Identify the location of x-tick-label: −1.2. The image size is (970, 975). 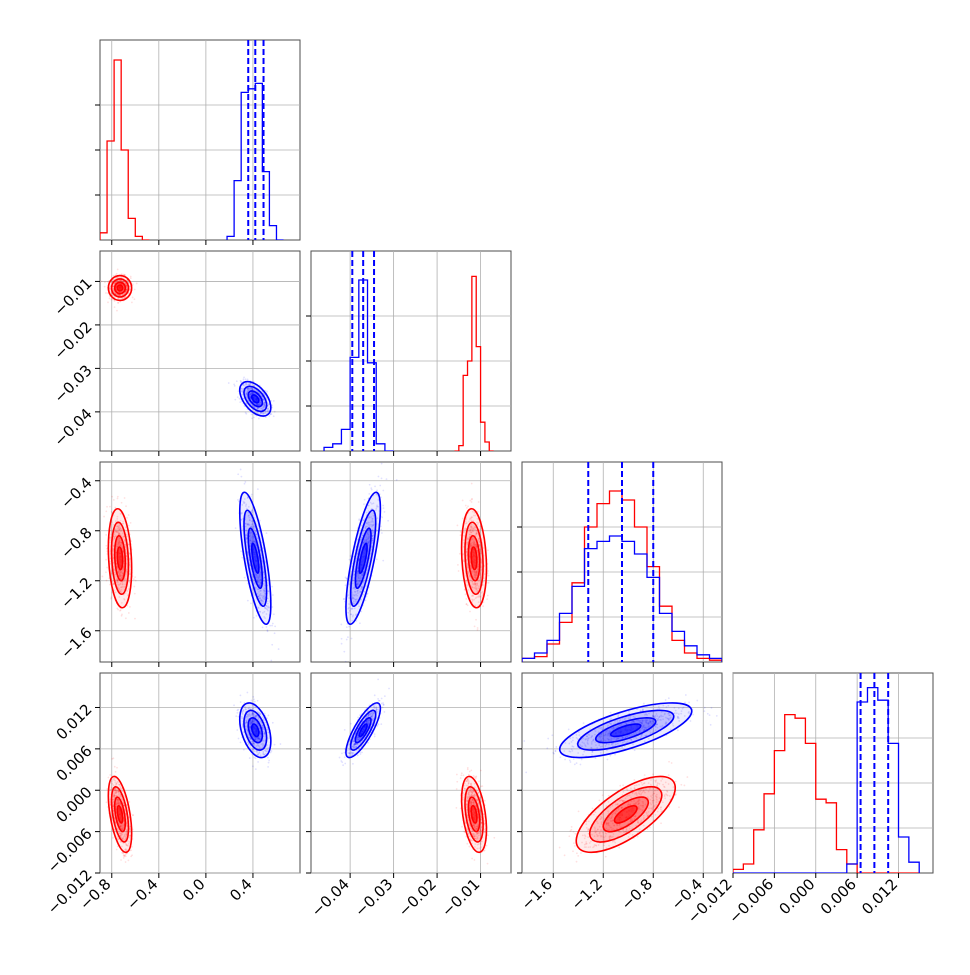
(587, 894).